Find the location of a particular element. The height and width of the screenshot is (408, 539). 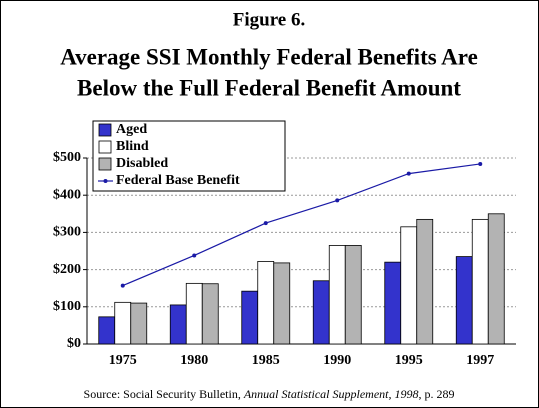

figure-label: Figure 6. is located at coordinates (269, 19).